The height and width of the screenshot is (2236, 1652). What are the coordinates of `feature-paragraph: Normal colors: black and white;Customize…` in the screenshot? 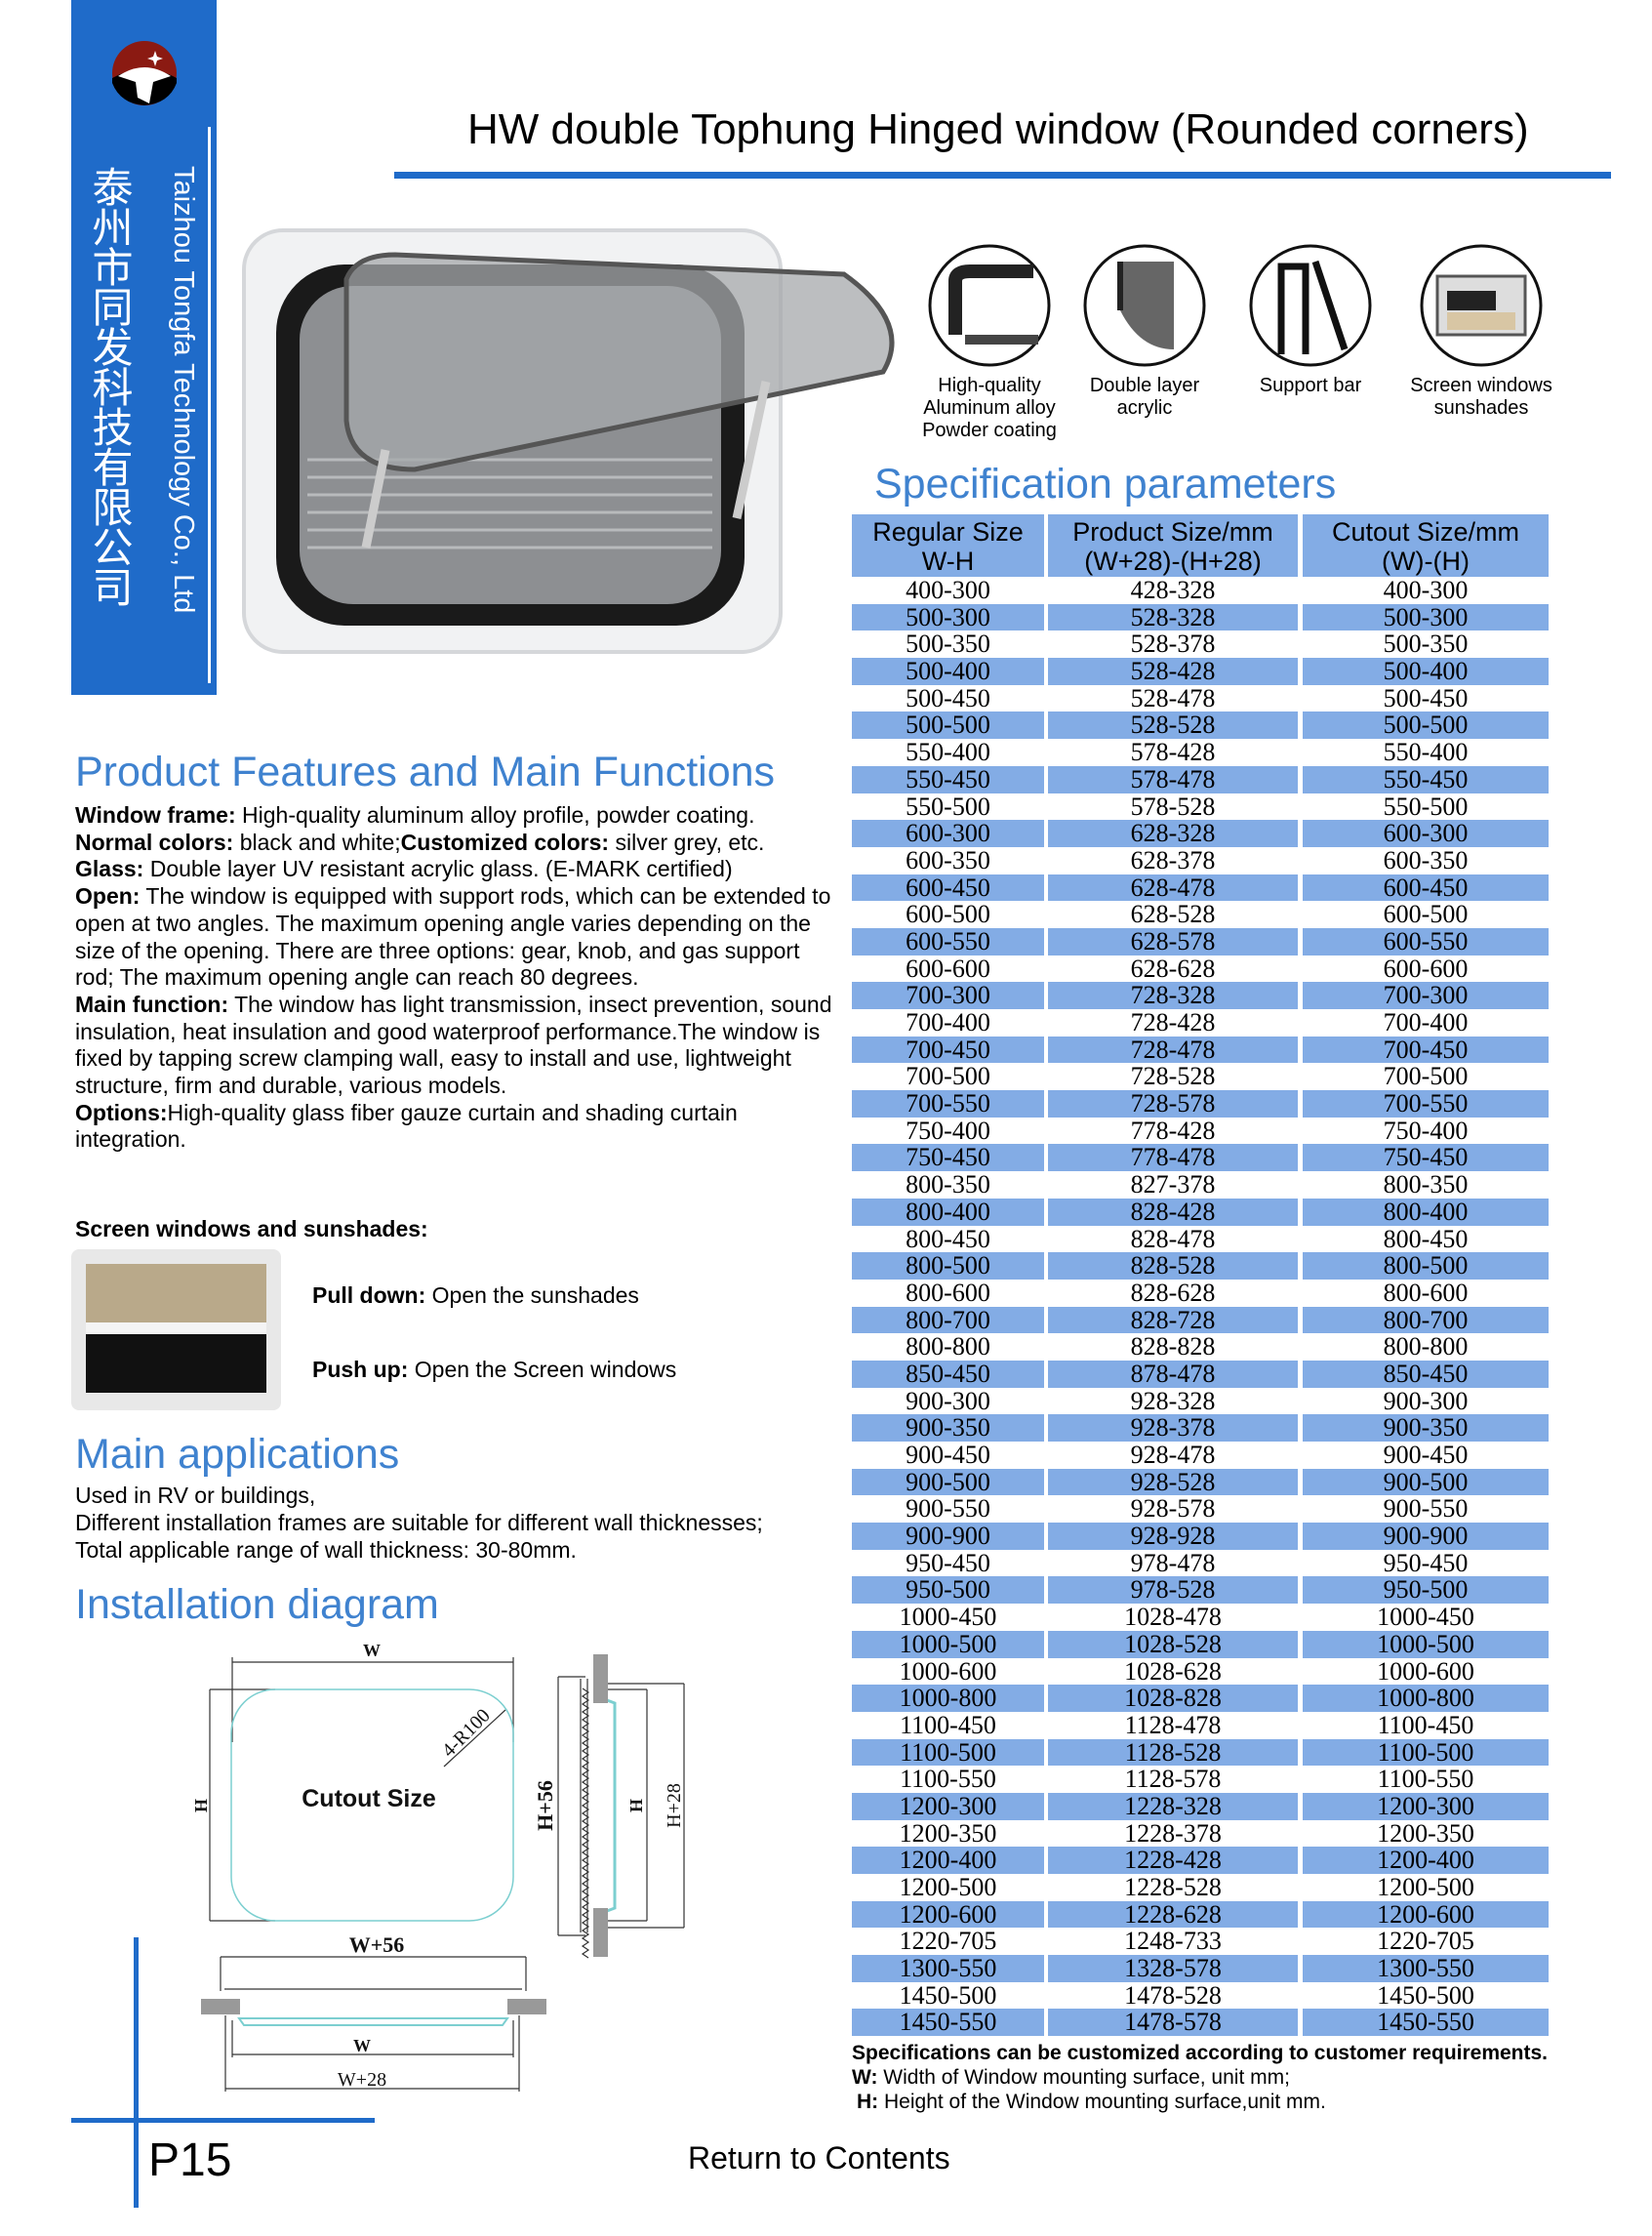 It's located at (420, 842).